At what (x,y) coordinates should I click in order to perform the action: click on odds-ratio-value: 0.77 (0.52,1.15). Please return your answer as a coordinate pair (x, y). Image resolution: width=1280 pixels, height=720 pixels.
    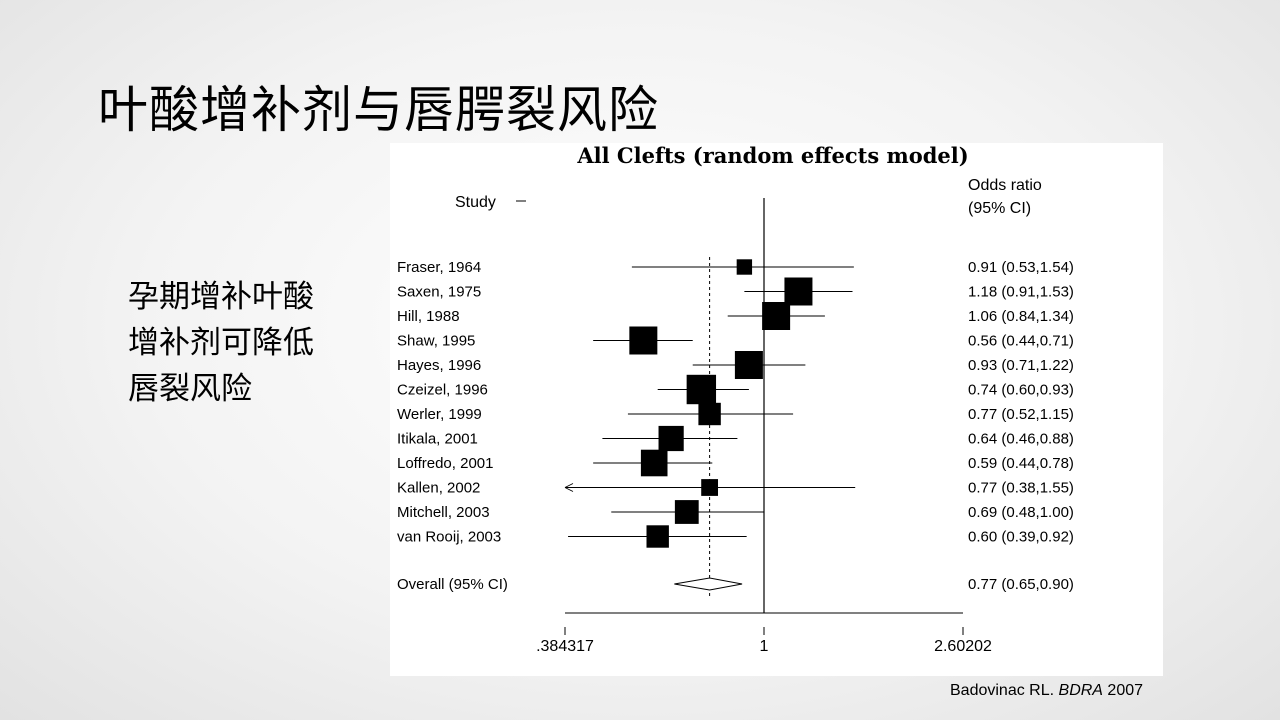
    Looking at the image, I should click on (1021, 414).